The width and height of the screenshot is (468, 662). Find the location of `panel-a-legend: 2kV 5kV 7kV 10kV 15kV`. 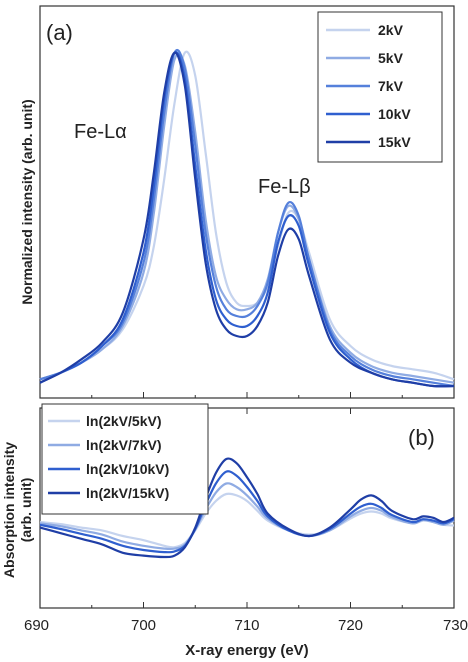

panel-a-legend: 2kV 5kV 7kV 10kV 15kV is located at coordinates (380, 87).